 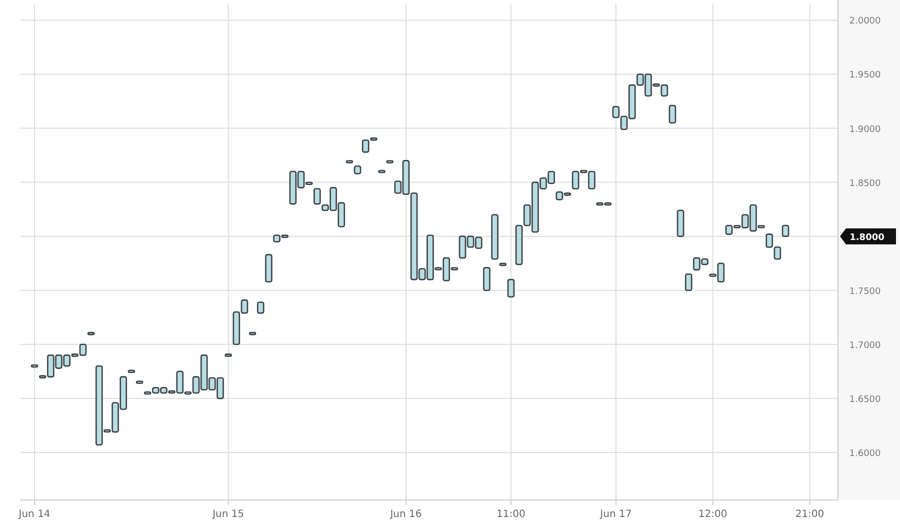 I want to click on y-tick-label: 1.6000, so click(x=865, y=453).